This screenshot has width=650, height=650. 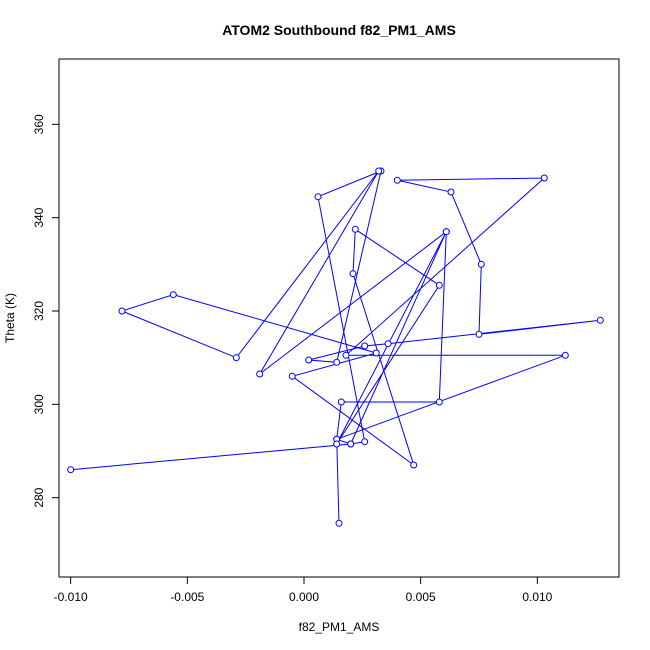 What do you see at coordinates (39, 124) in the screenshot?
I see `y-tick-label: 360` at bounding box center [39, 124].